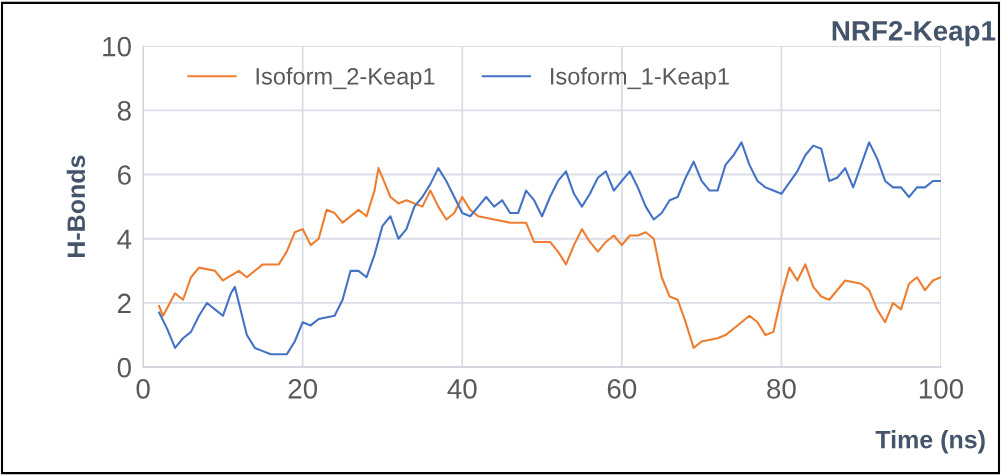  I want to click on x-tick-label: 100, so click(941, 389).